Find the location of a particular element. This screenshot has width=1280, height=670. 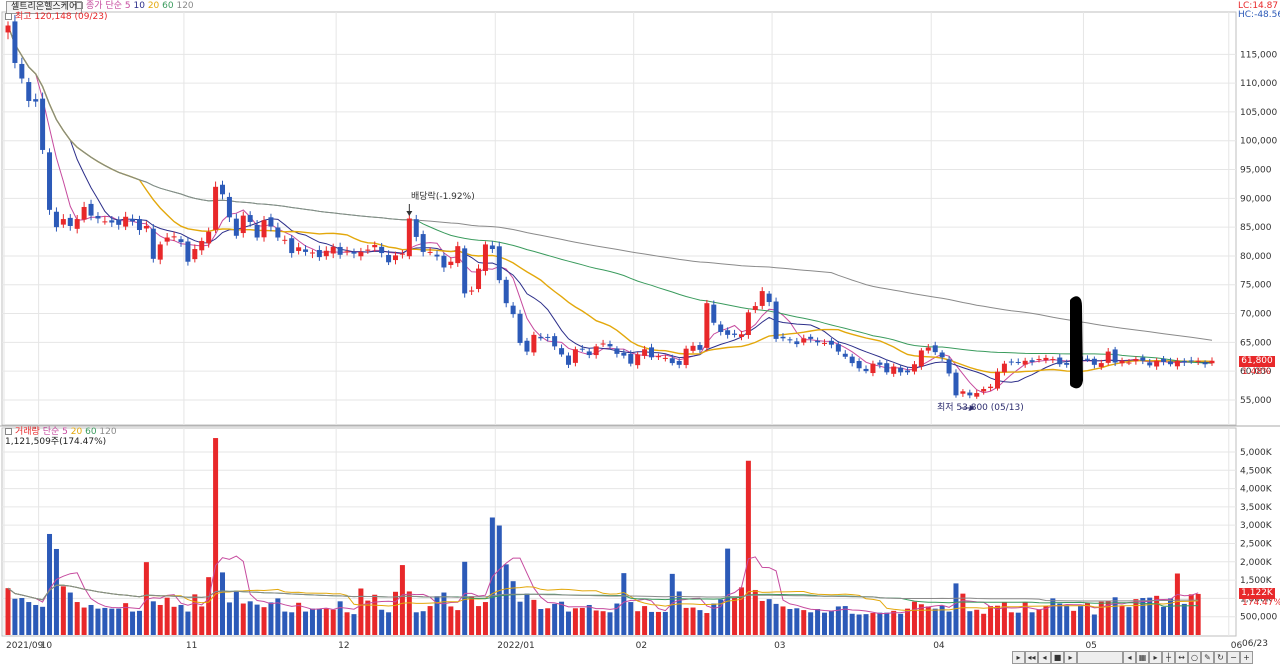

legend-toggle-icon is located at coordinates (79, 5).